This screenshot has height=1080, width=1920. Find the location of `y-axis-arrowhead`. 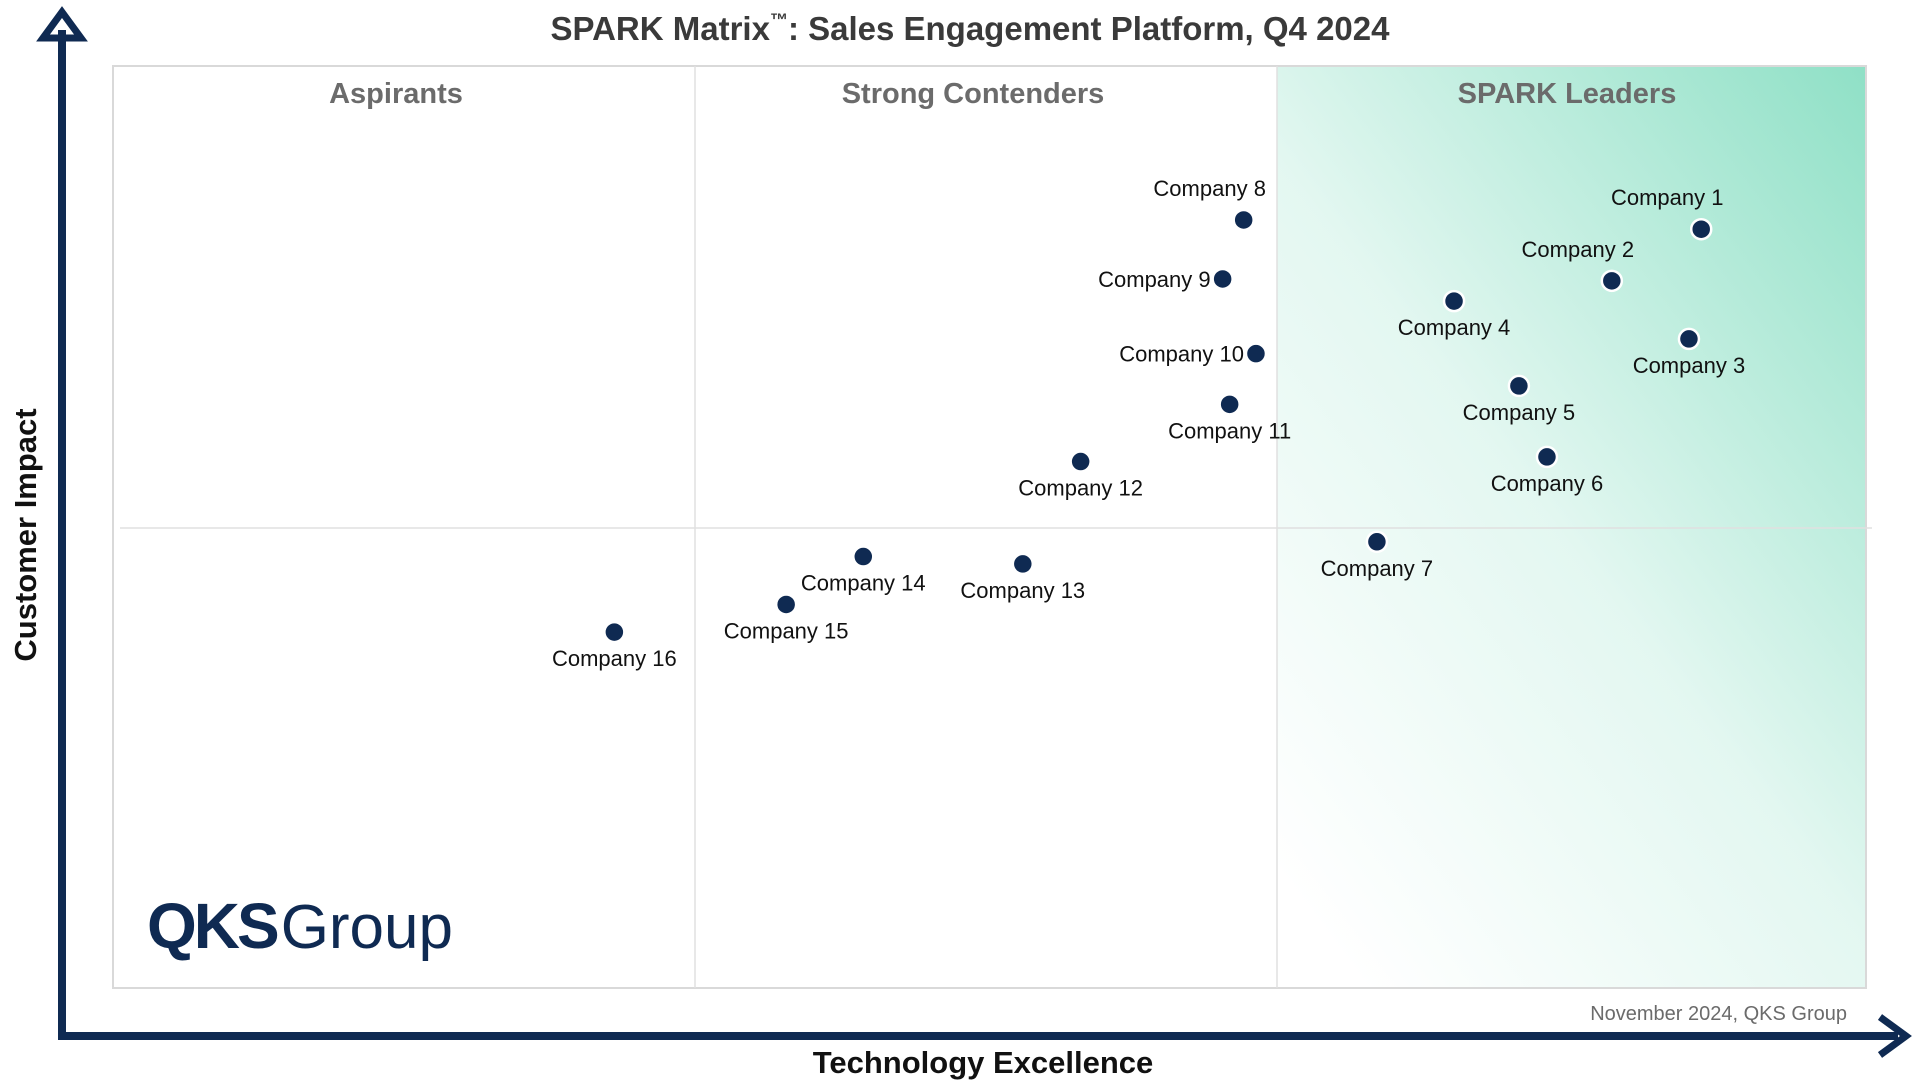

y-axis-arrowhead is located at coordinates (62, 24).